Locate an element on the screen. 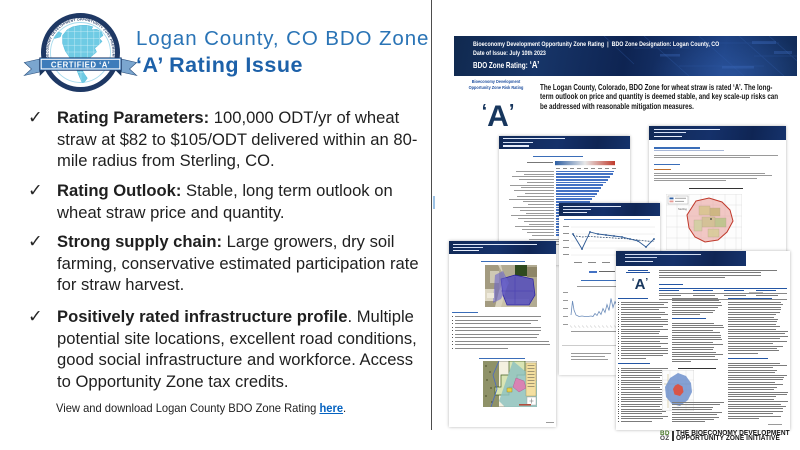 Image resolution: width=800 pixels, height=450 pixels. svg-text: Sterling is located at coordinates (682, 209).